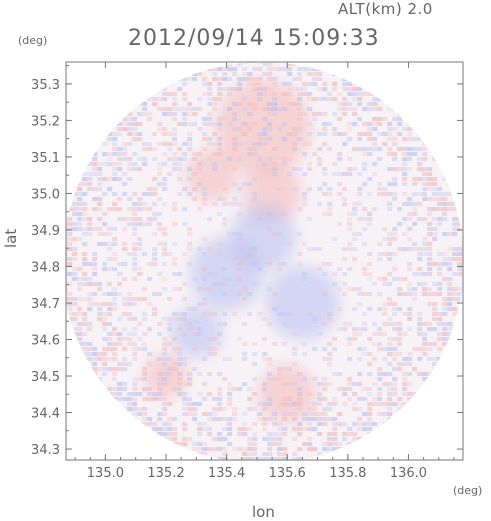 The height and width of the screenshot is (521, 491). Describe the element at coordinates (45, 194) in the screenshot. I see `y-tick-label: 35.0` at that location.